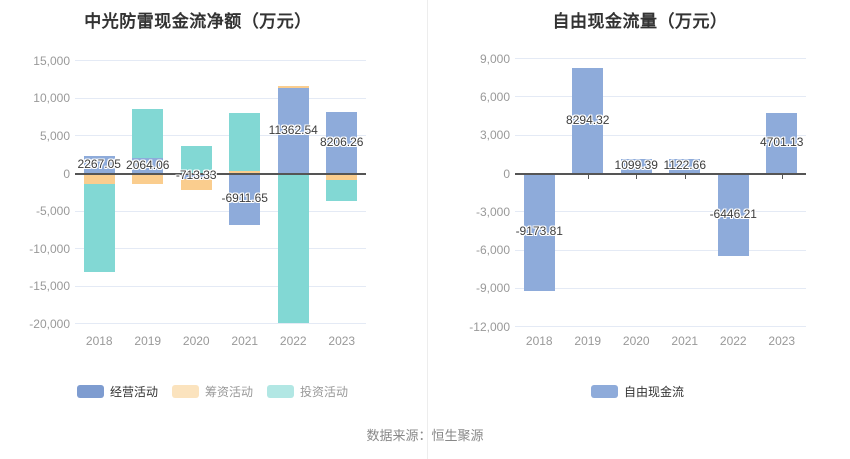  What do you see at coordinates (489, 326) in the screenshot?
I see `y-axis-label: -12,000` at bounding box center [489, 326].